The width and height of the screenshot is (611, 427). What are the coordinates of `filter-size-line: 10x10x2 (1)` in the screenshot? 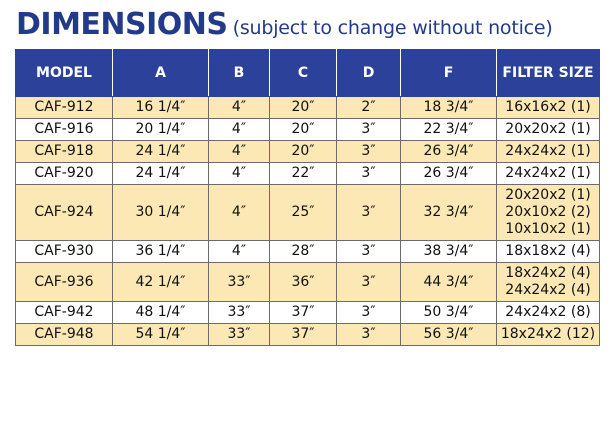 It's located at (548, 229).